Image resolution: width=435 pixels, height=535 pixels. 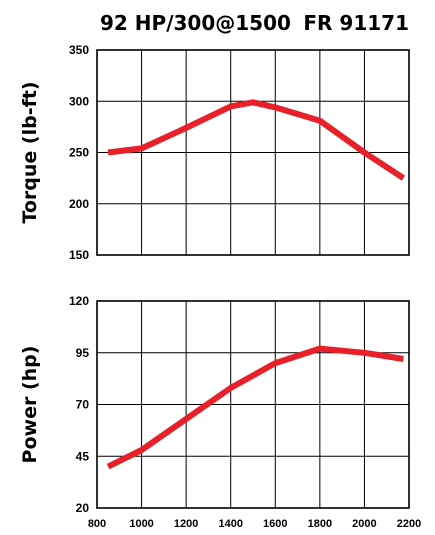 I want to click on power-ytick-95: 95, so click(x=83, y=353).